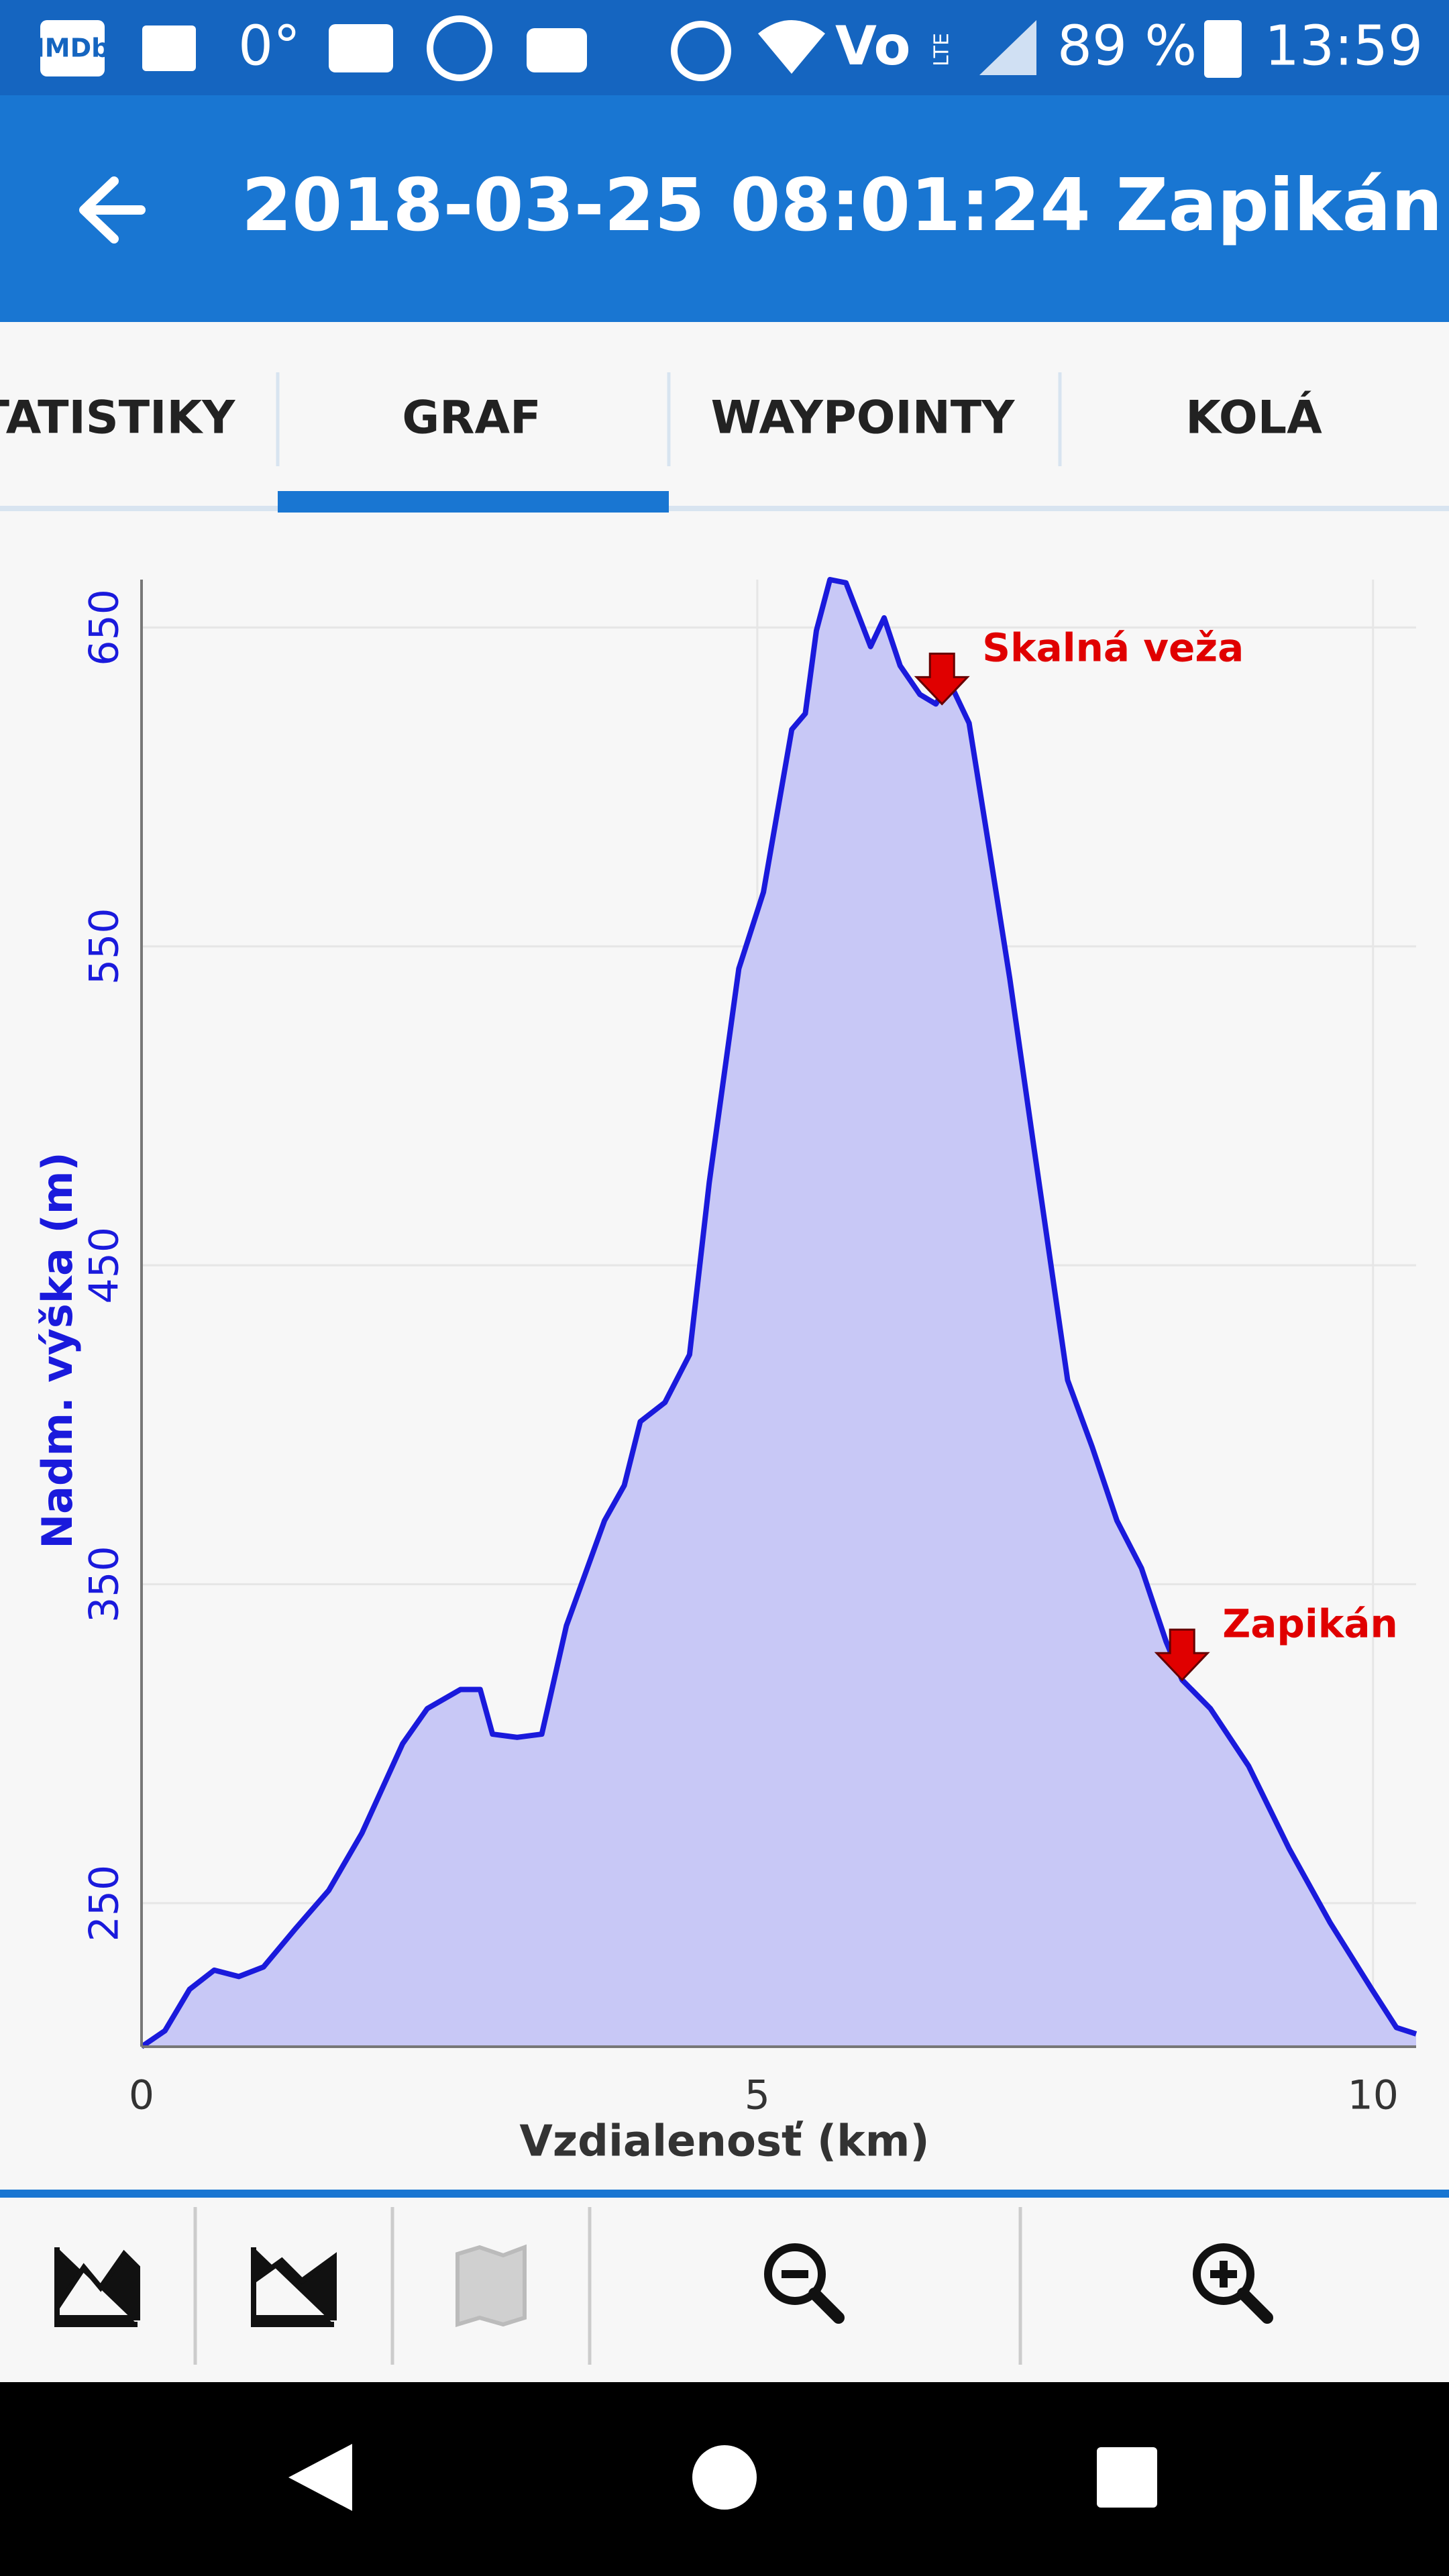 The height and width of the screenshot is (2576, 1449). Describe the element at coordinates (471, 418) in the screenshot. I see `tab: GRAF` at that location.